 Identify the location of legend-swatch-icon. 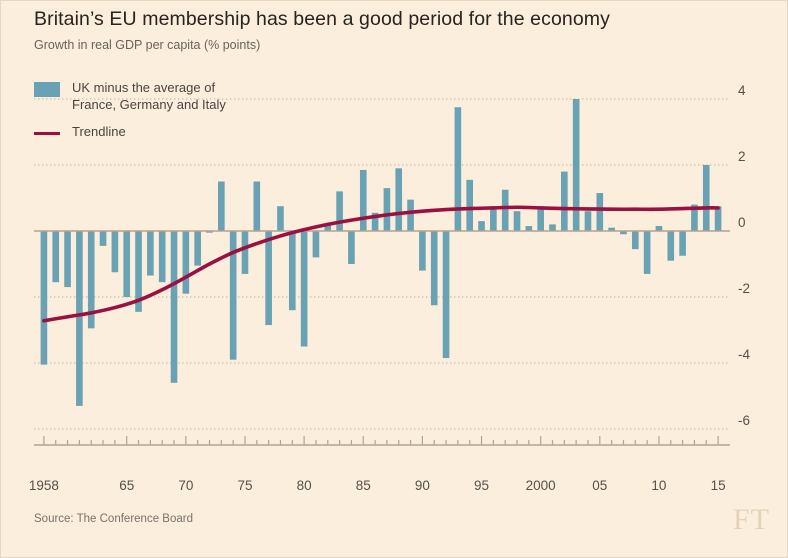
(47, 89).